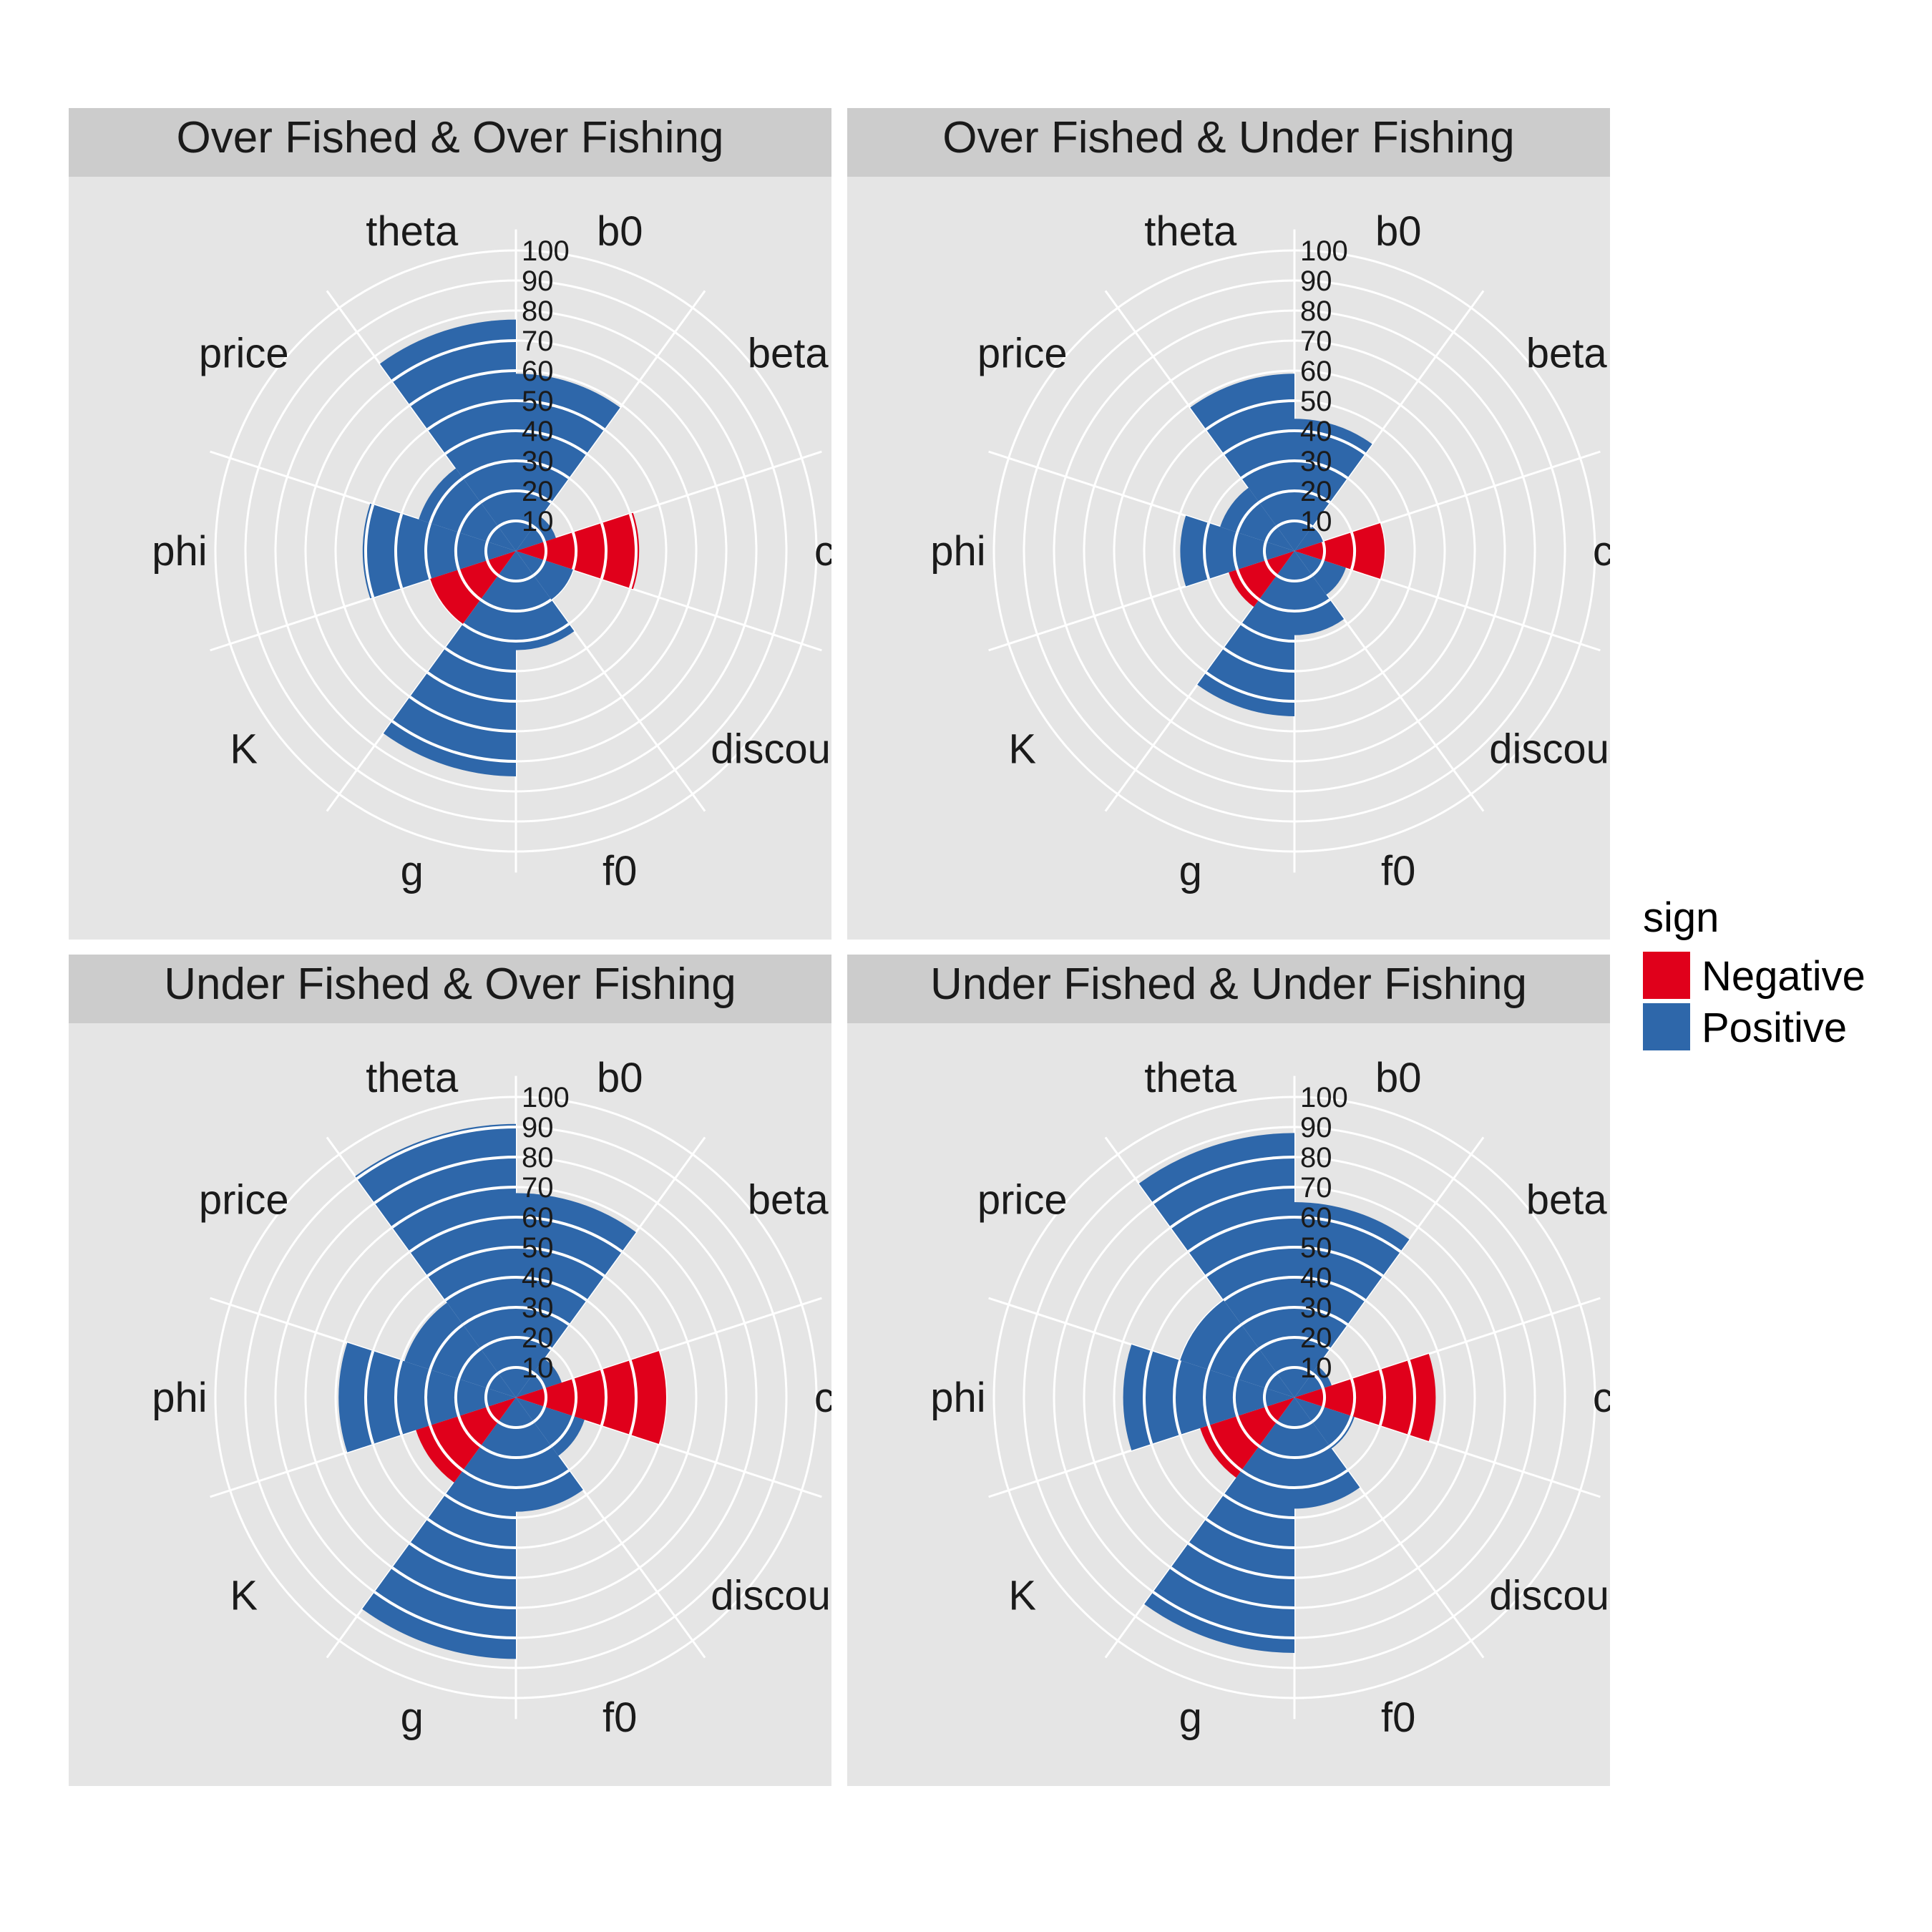 The image size is (1932, 1932). I want to click on bar-beta, so click(536, 534).